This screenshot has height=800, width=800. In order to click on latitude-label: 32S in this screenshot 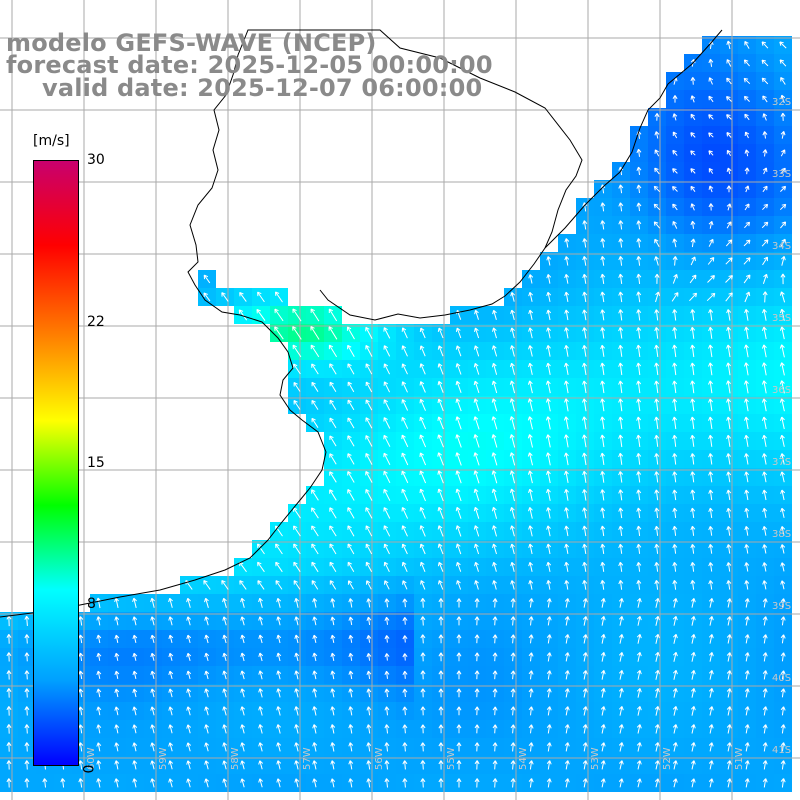, I will do `click(782, 102)`.